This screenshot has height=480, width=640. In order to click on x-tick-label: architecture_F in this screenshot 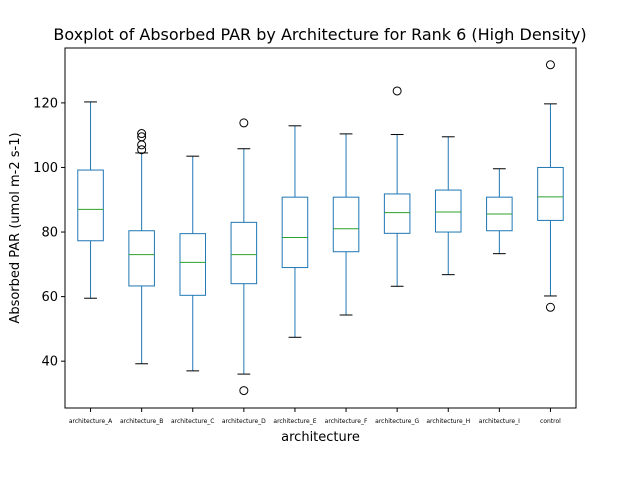, I will do `click(346, 421)`.